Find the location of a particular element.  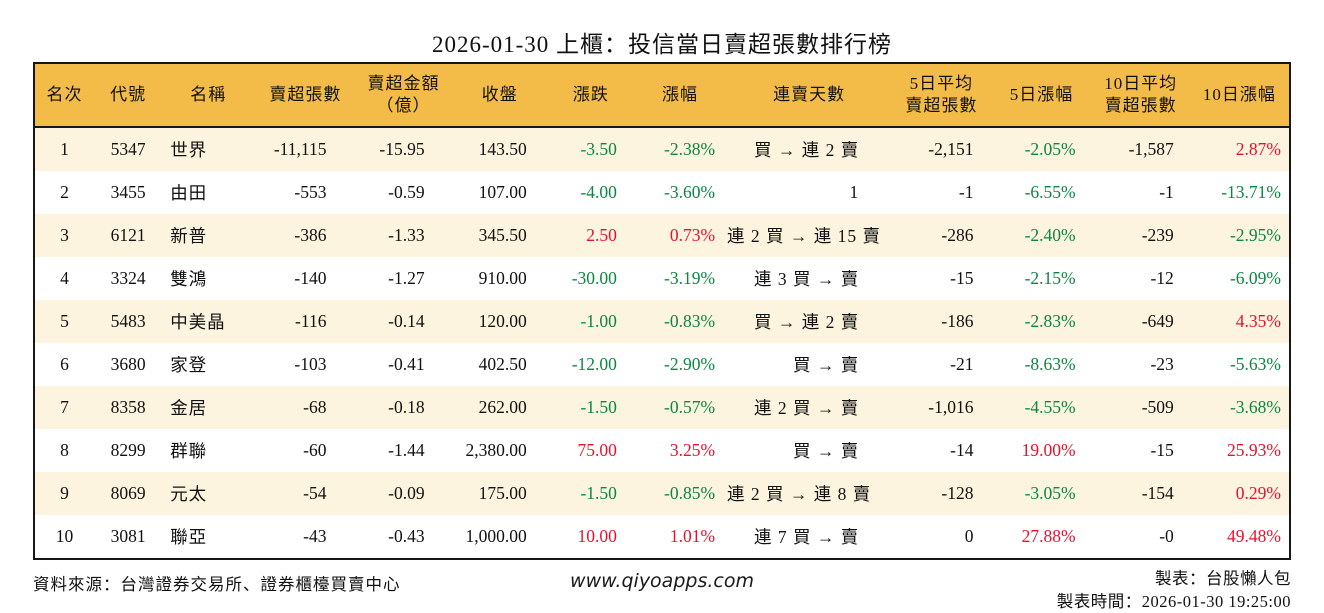

sell-amount-cell: -1.27 is located at coordinates (406, 278).